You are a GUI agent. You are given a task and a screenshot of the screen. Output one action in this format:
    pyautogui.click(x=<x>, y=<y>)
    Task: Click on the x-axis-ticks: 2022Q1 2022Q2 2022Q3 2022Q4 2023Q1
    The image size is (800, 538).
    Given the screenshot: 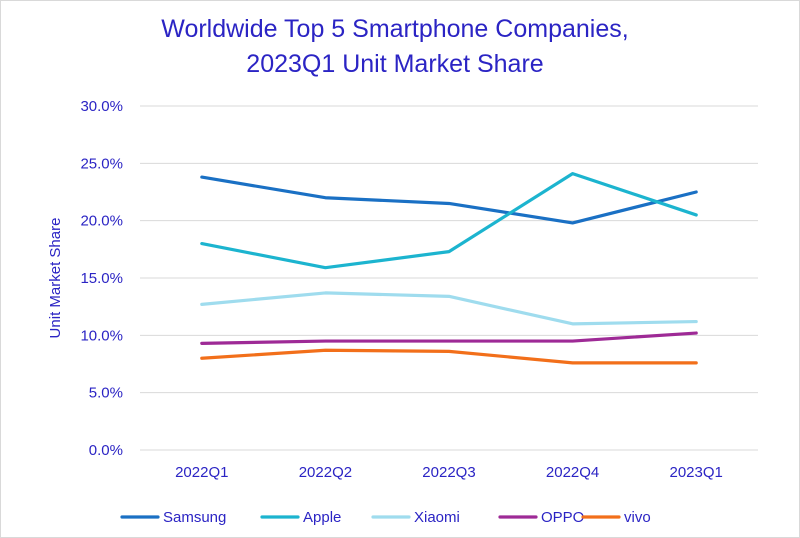 What is the action you would take?
    pyautogui.click(x=449, y=472)
    